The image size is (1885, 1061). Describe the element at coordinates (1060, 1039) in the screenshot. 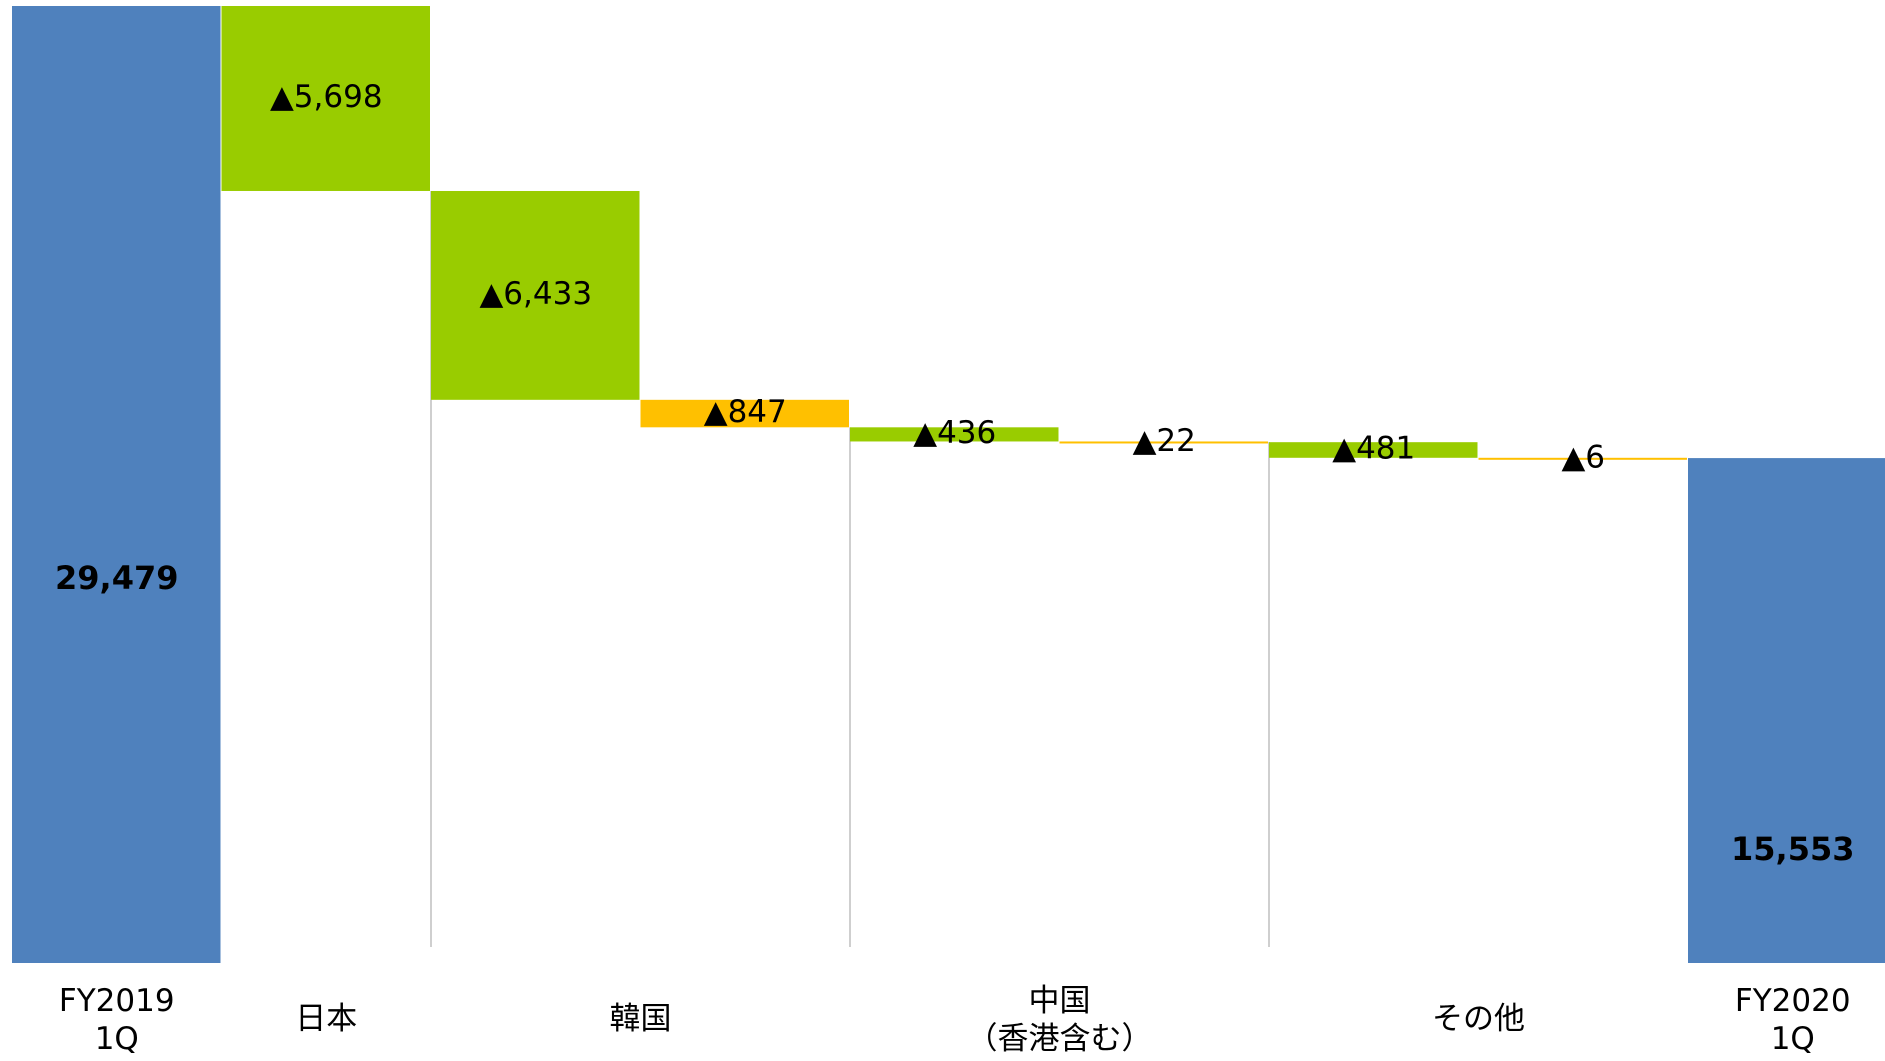

I see `x-tick-line: （香港含む）` at that location.